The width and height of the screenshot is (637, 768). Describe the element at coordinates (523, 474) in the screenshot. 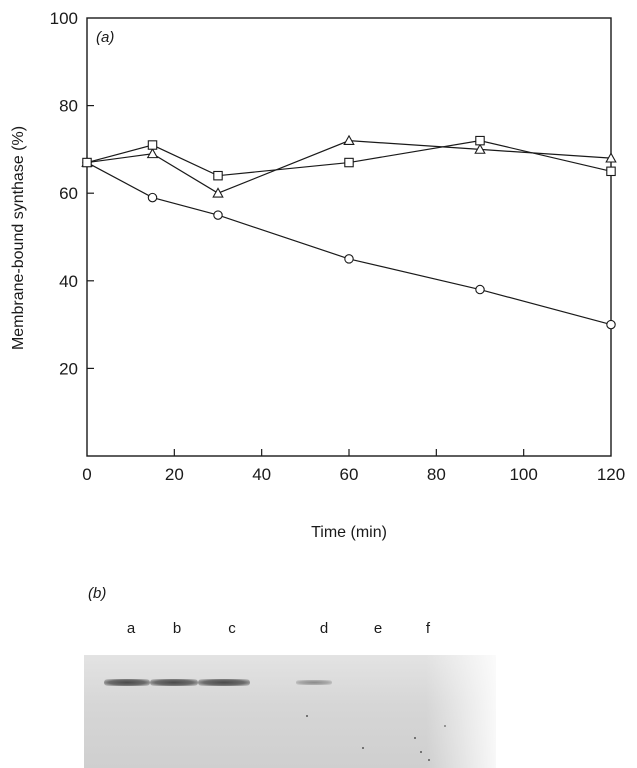

I see `x-tick-label: 100` at that location.